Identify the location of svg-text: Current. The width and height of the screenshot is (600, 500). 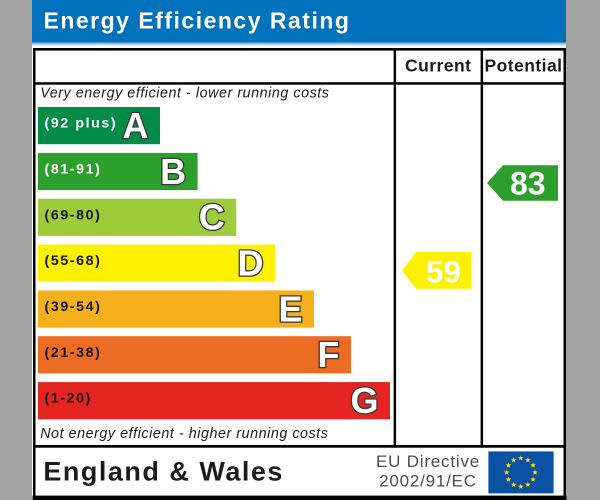
(438, 66).